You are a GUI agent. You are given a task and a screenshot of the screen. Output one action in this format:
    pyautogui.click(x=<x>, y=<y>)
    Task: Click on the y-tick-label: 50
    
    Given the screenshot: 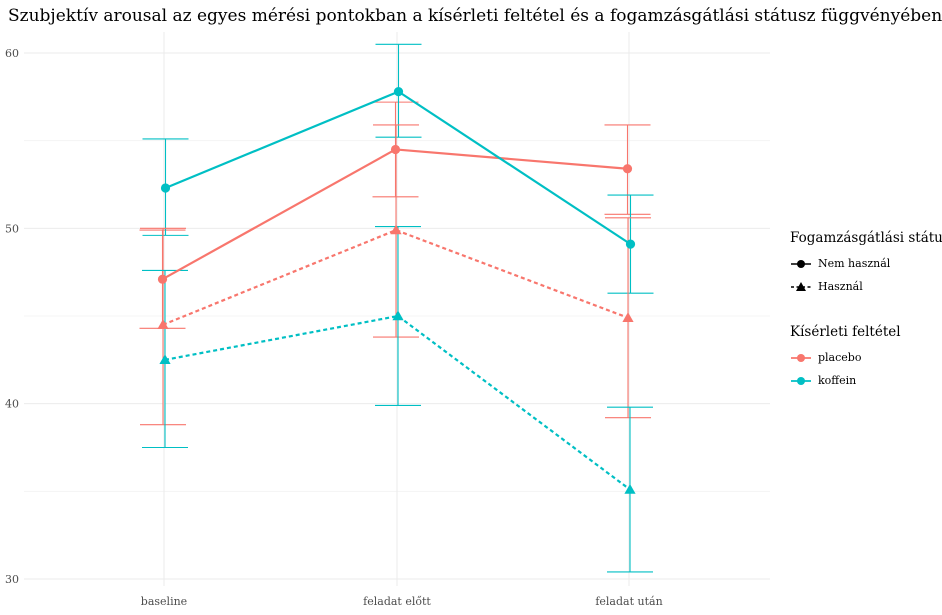 What is the action you would take?
    pyautogui.click(x=12, y=228)
    